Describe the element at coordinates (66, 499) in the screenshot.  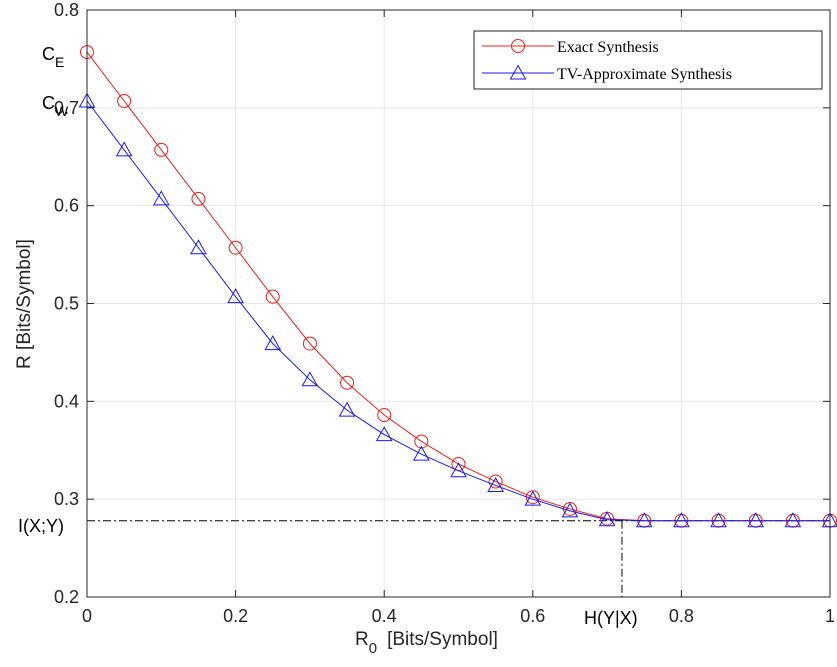
I see `y-tick-label-1: 0.3` at that location.